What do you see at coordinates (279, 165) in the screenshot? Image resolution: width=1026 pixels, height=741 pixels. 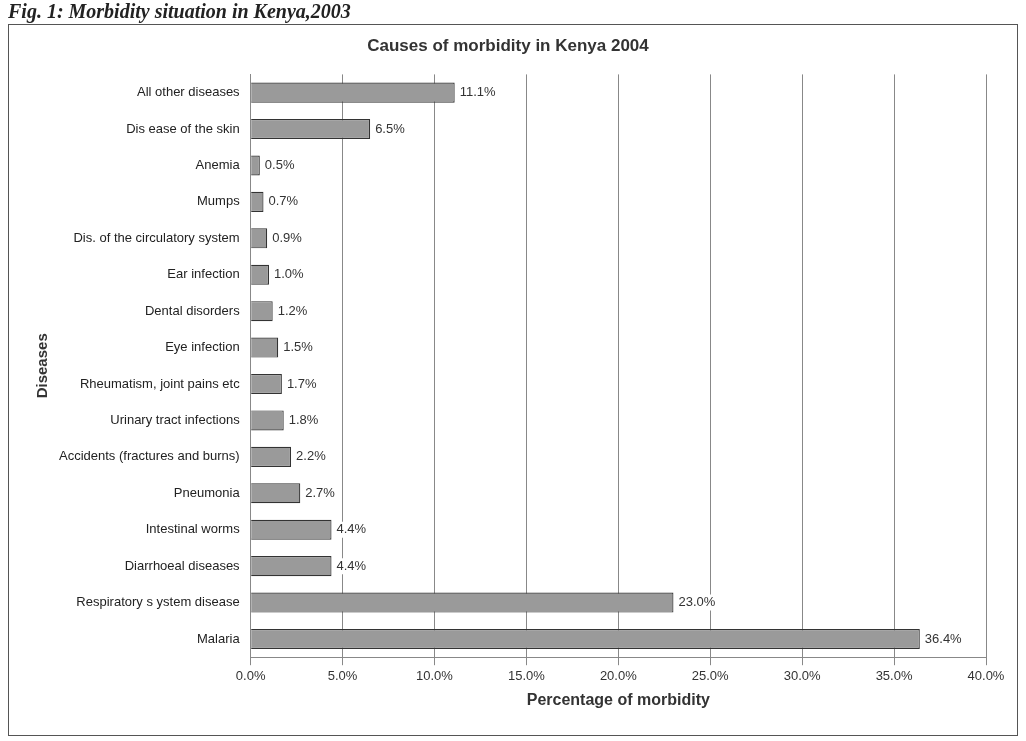 I see `data-label: 0.5%` at bounding box center [279, 165].